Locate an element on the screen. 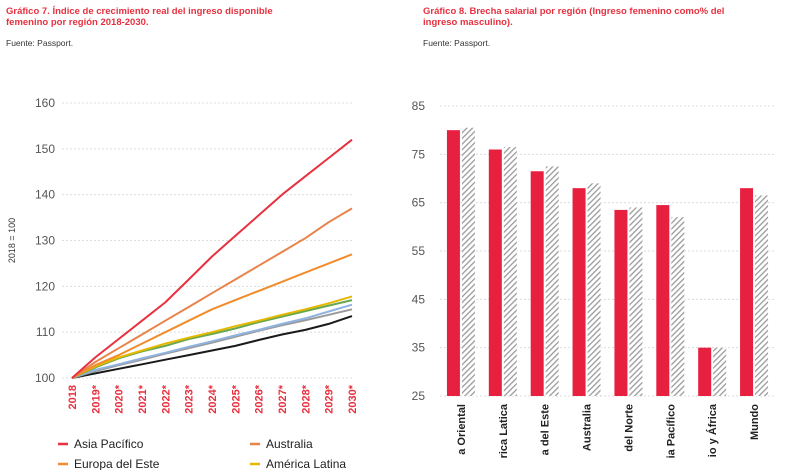 This screenshot has height=470, width=790. x-tick-label: 2027* is located at coordinates (283, 398).